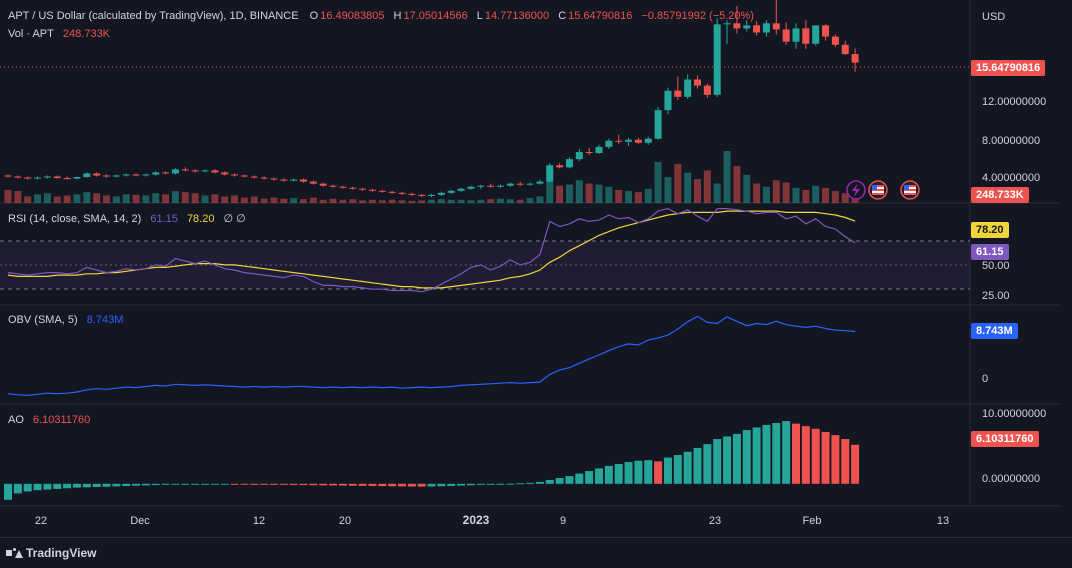  What do you see at coordinates (61, 553) in the screenshot?
I see `brand-name: TradingView` at bounding box center [61, 553].